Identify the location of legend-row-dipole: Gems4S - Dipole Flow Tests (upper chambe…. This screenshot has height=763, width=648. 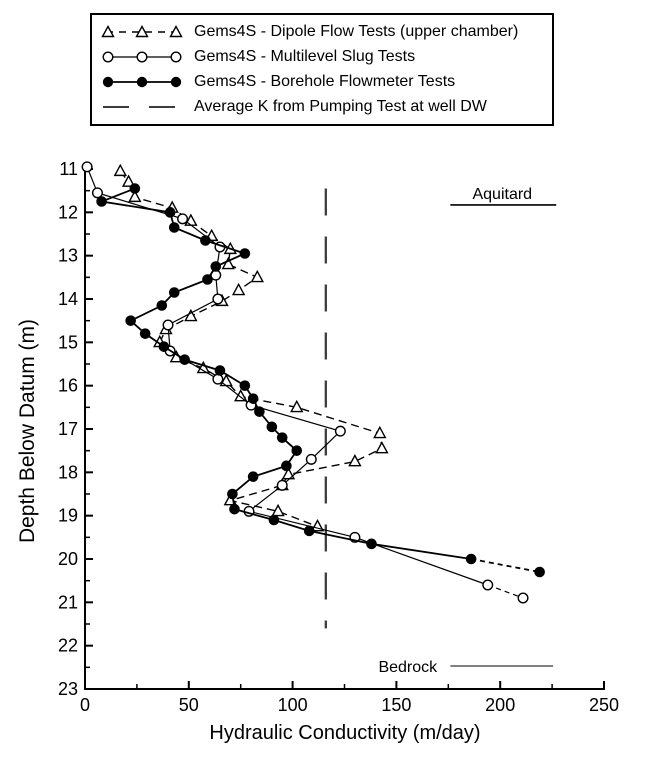
(322, 31).